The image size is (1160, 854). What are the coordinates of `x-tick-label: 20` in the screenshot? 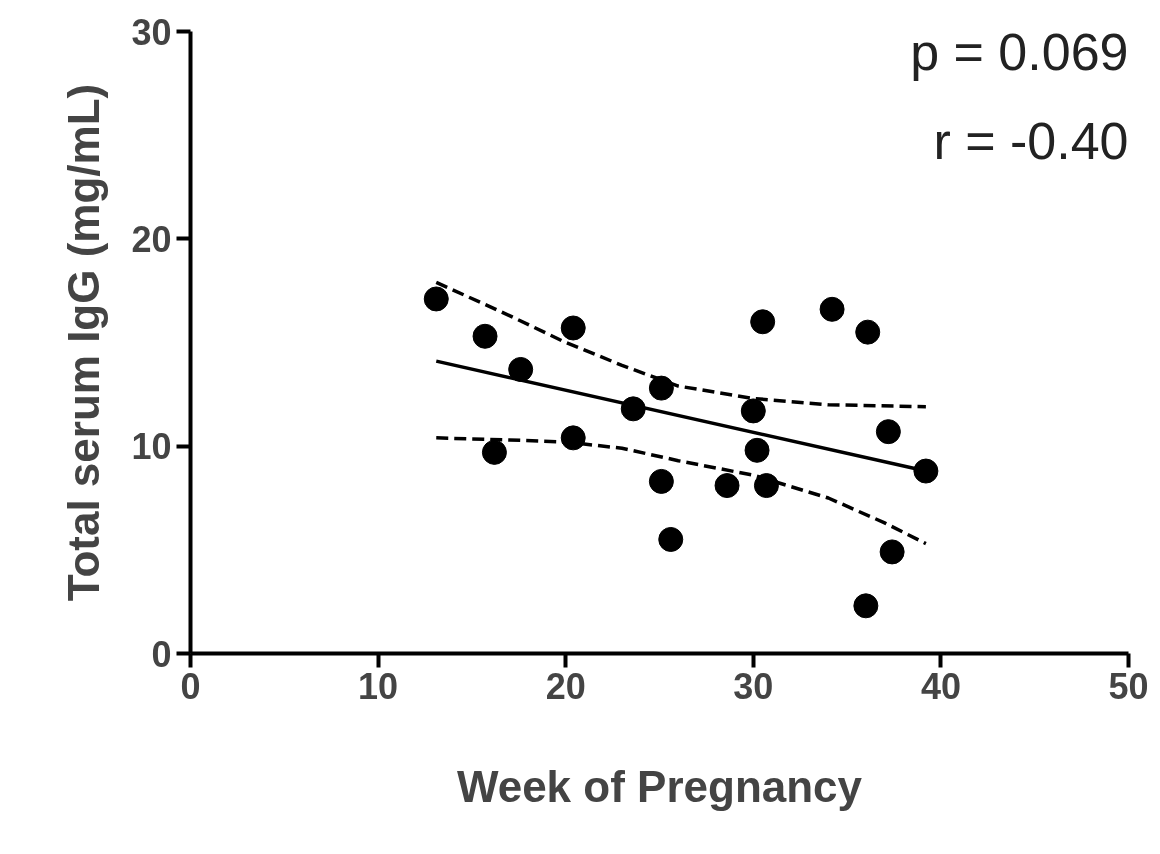 It's located at (565, 686).